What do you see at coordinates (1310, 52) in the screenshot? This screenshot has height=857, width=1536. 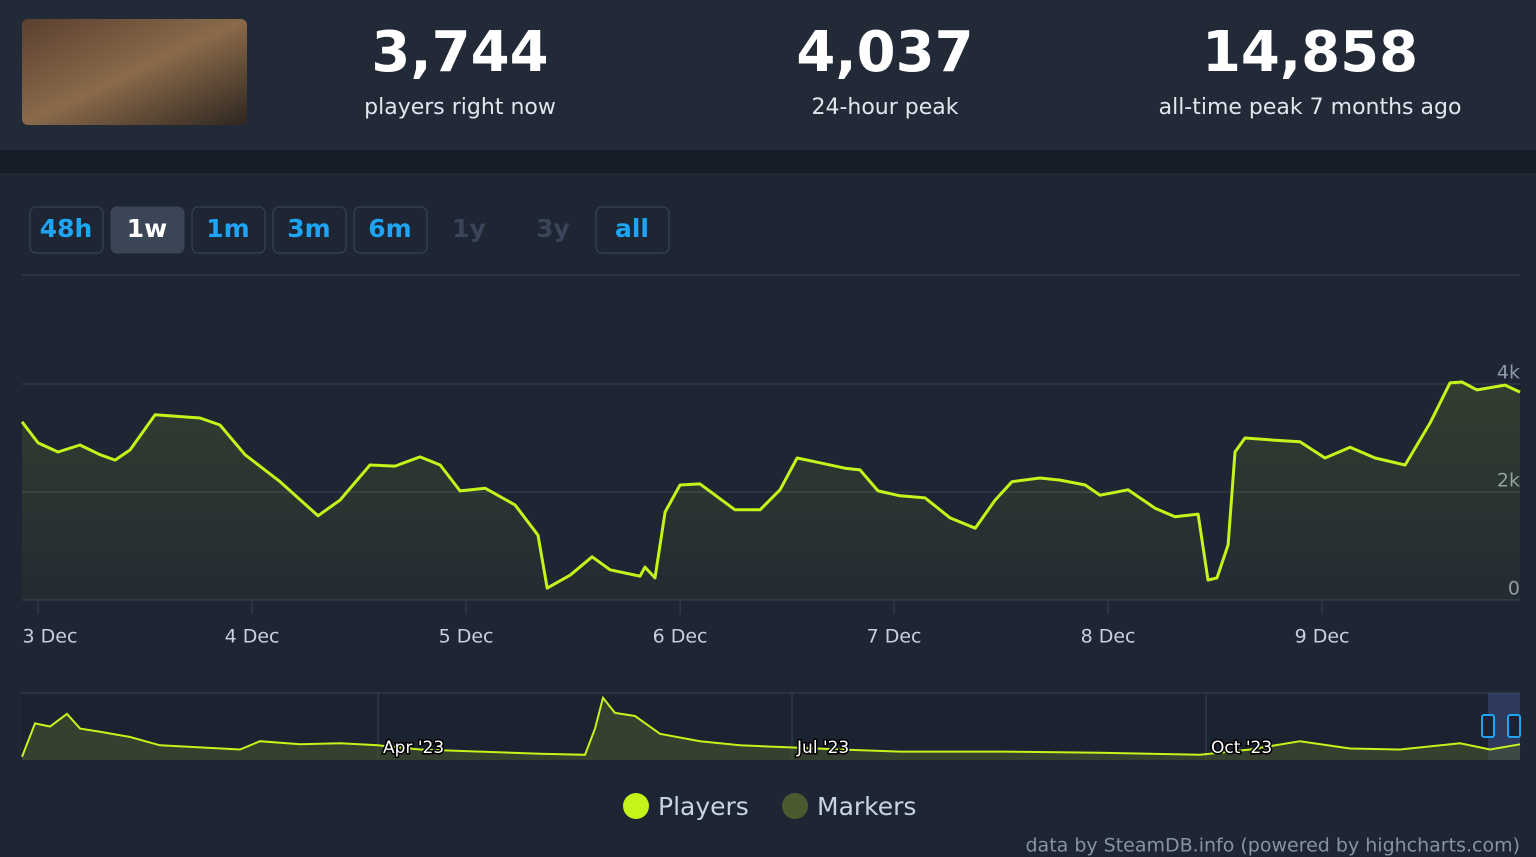 I see `stat-value: 14,858` at bounding box center [1310, 52].